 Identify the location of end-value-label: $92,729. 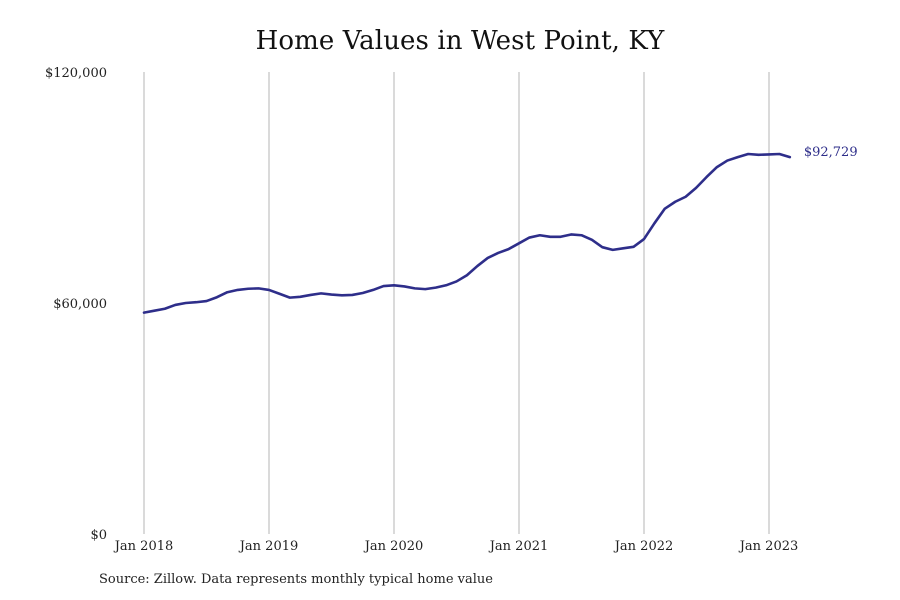
(831, 152).